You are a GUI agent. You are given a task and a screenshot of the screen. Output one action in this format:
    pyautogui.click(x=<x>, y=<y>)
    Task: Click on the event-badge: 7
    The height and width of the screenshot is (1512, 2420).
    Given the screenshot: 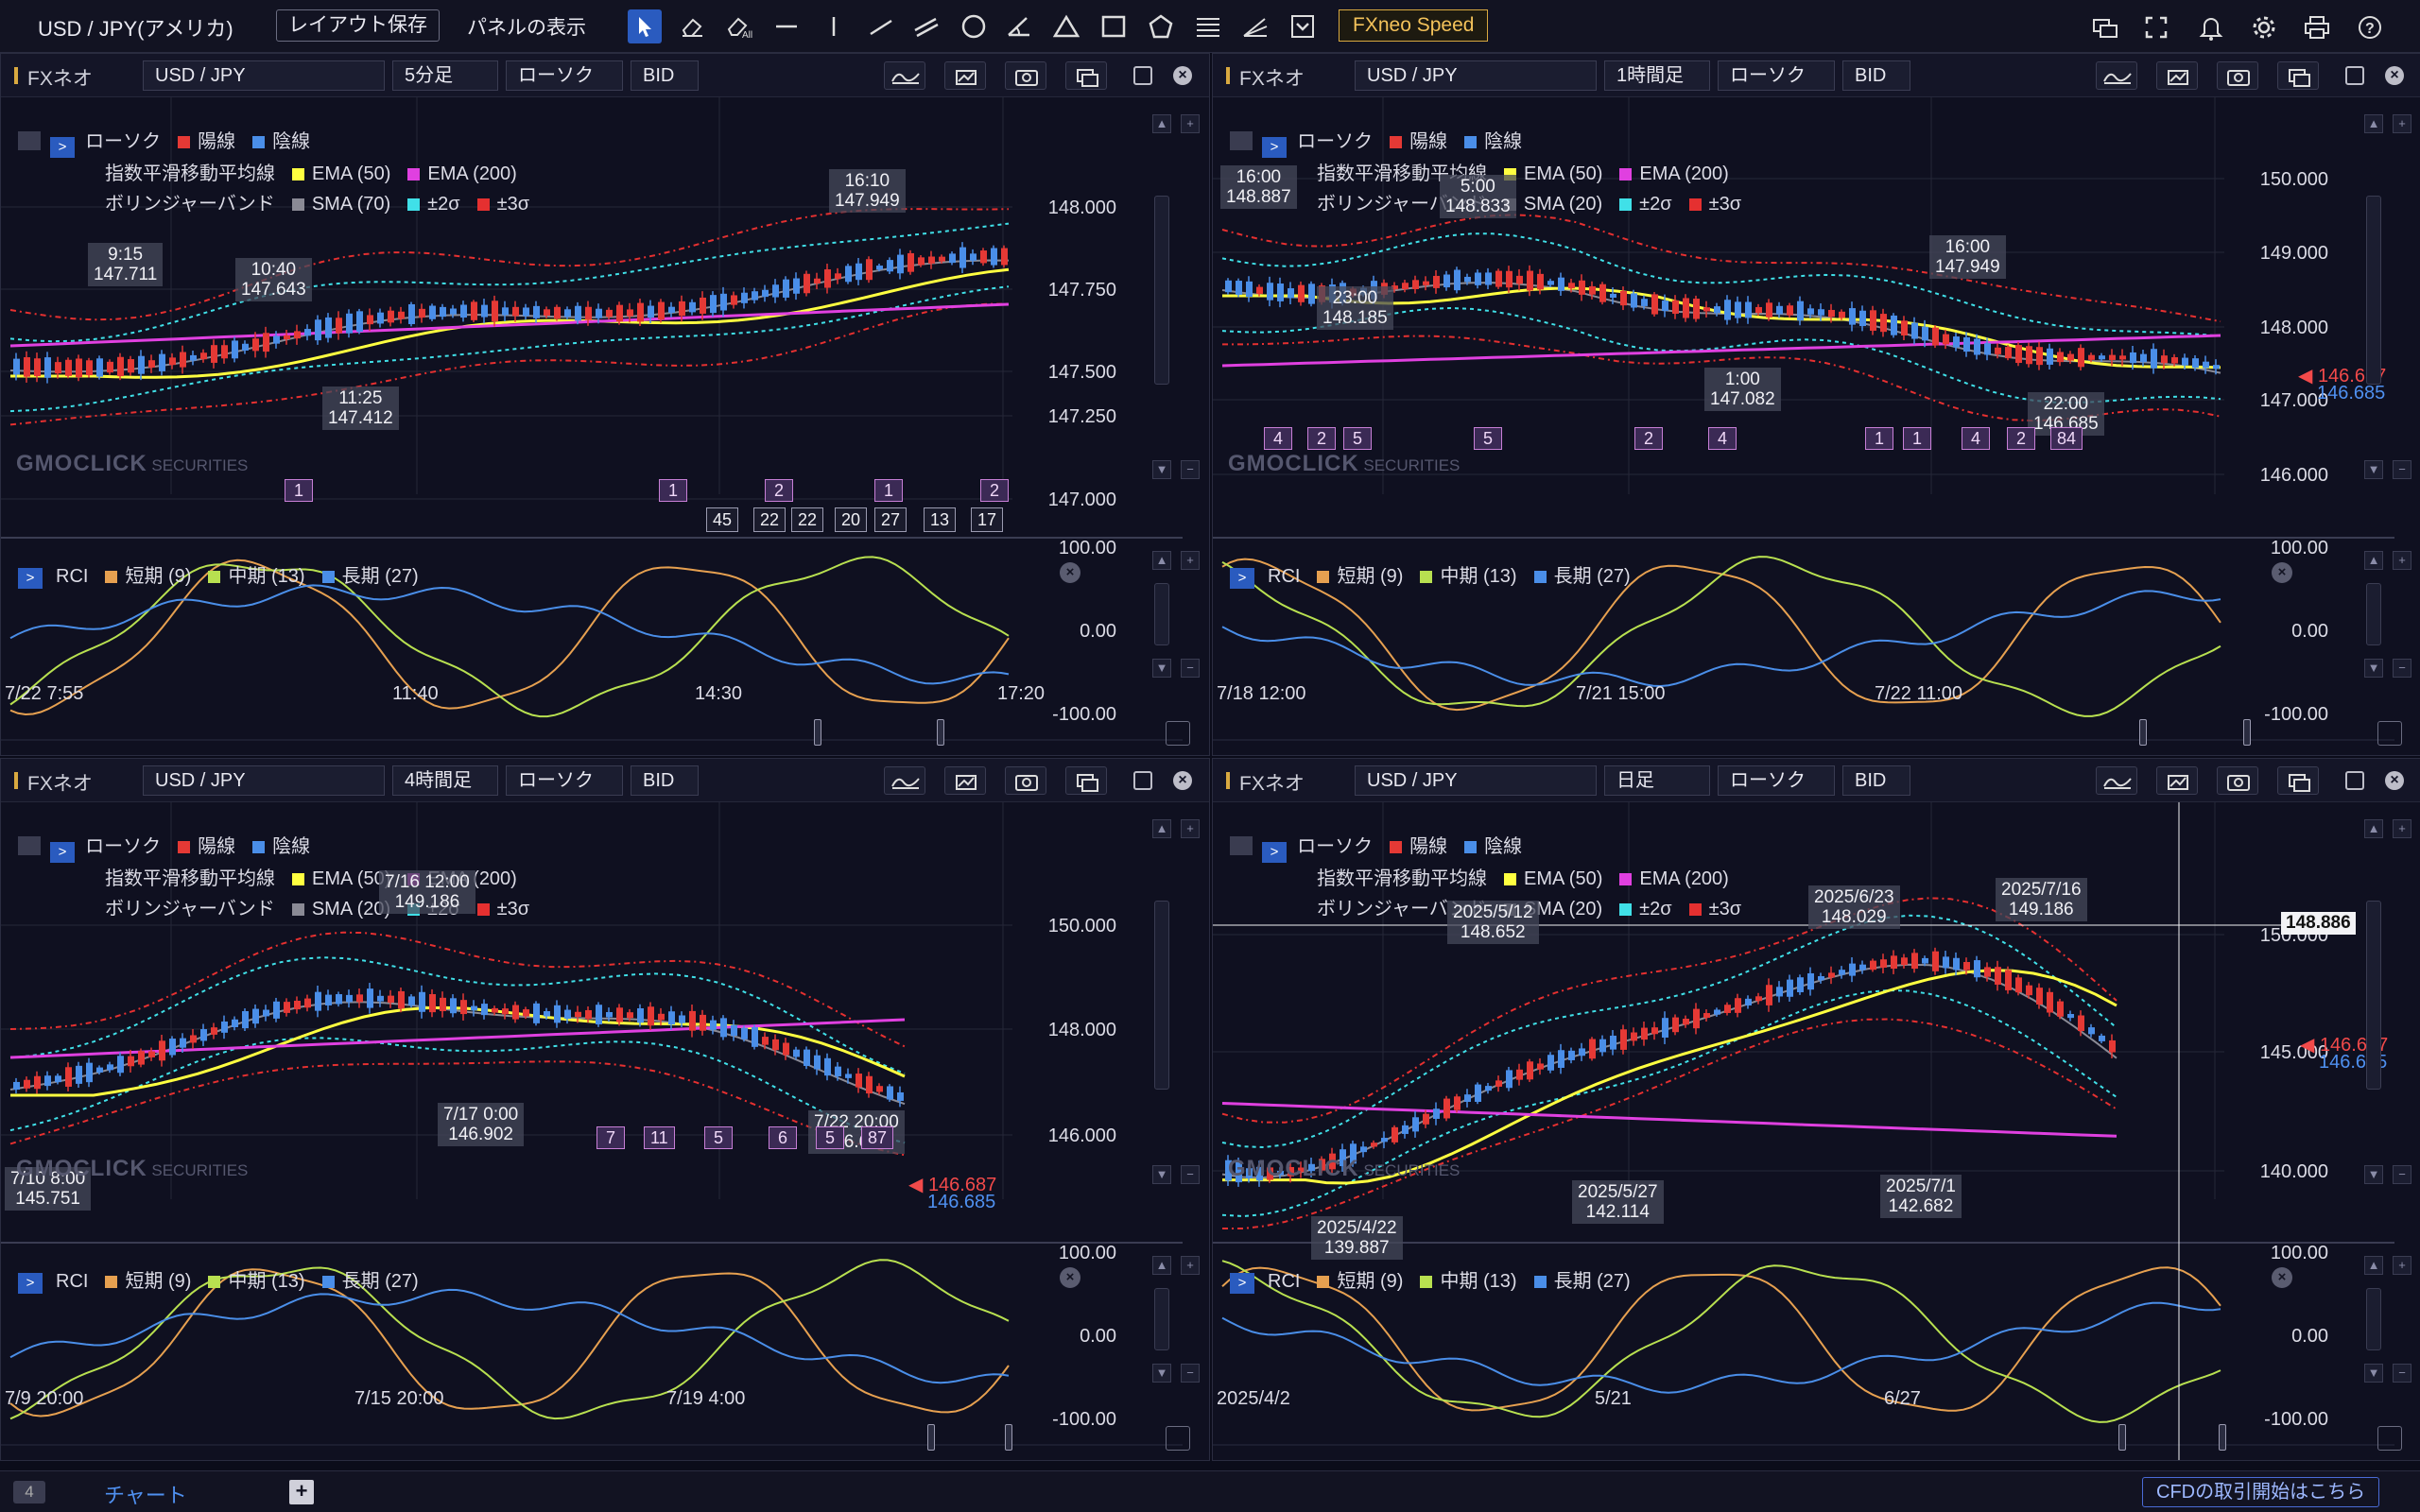 What is the action you would take?
    pyautogui.click(x=610, y=1137)
    